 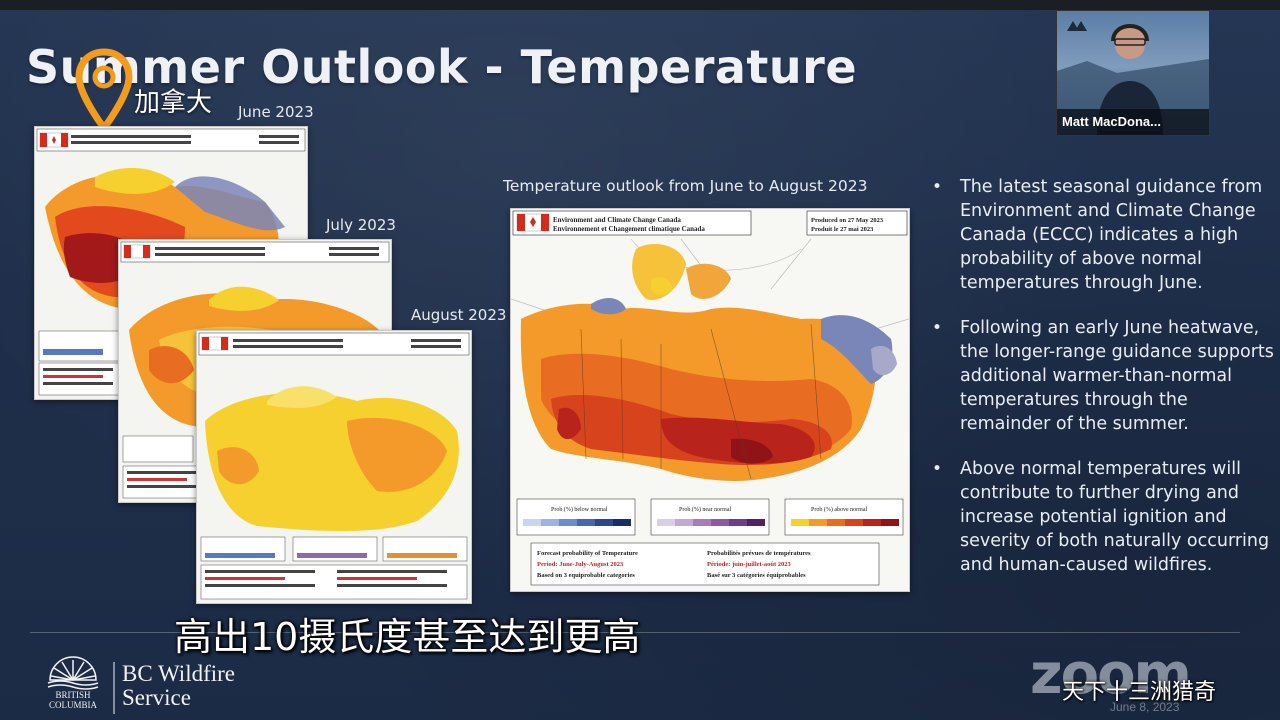 What do you see at coordinates (173, 103) in the screenshot?
I see `location-tag: 加拿大` at bounding box center [173, 103].